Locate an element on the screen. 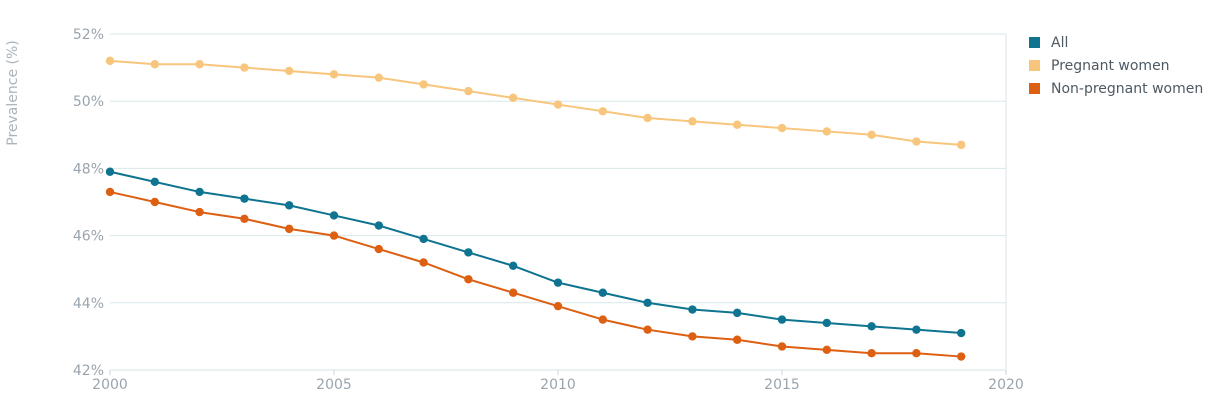  legend: All Pregnant women Non-pregnant women is located at coordinates (1116, 66).